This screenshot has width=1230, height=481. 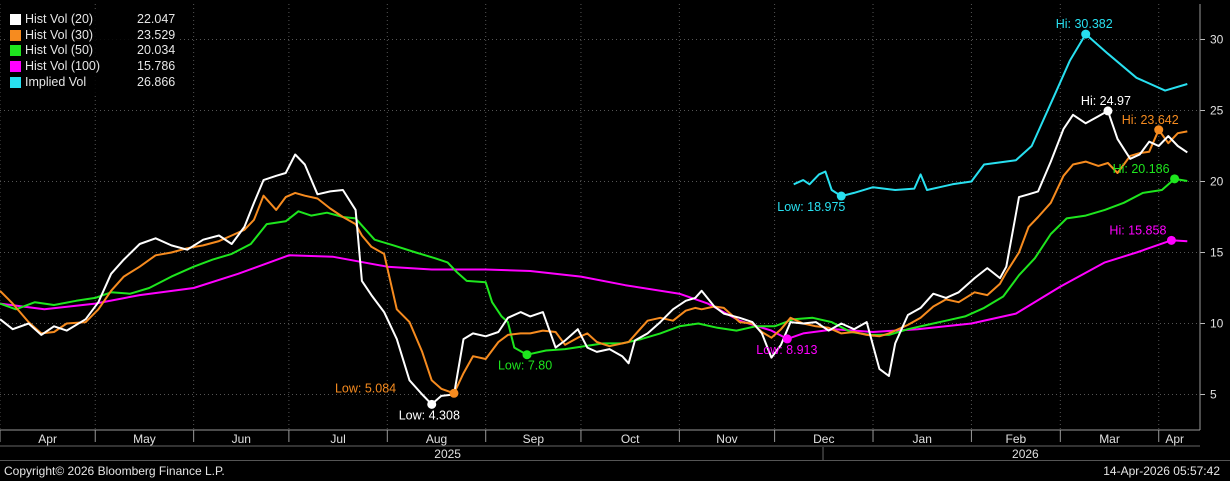 I want to click on legend-series-value: 20.034, so click(x=156, y=50).